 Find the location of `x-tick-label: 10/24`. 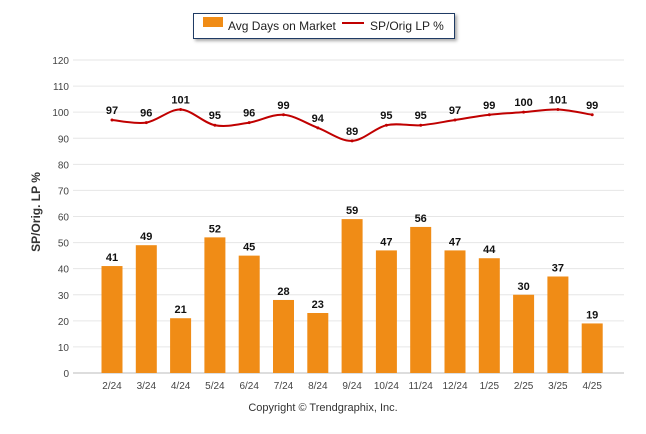

x-tick-label: 10/24 is located at coordinates (386, 386).